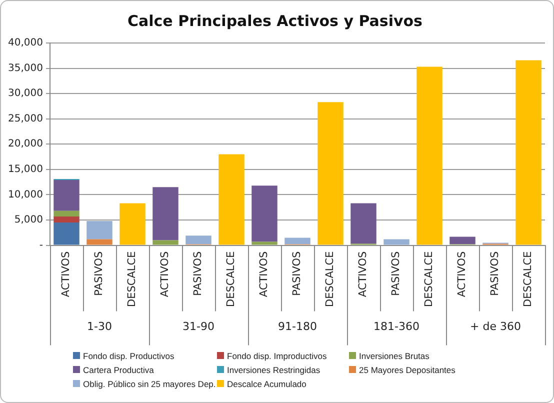  What do you see at coordinates (99, 327) in the screenshot?
I see `text: 1-30` at bounding box center [99, 327].